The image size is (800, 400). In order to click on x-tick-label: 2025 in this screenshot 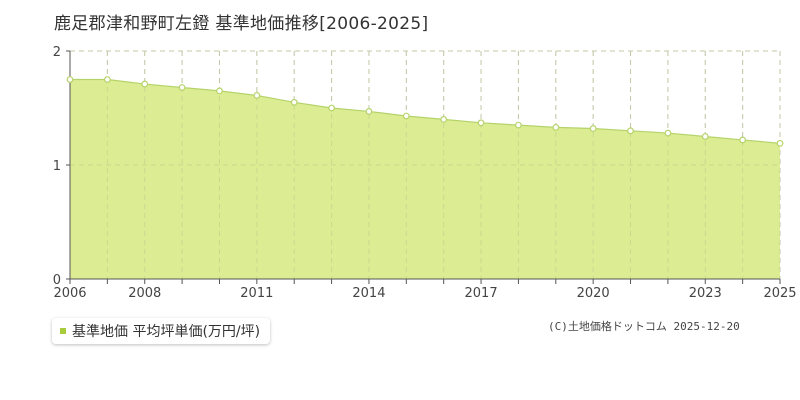, I will do `click(779, 293)`.